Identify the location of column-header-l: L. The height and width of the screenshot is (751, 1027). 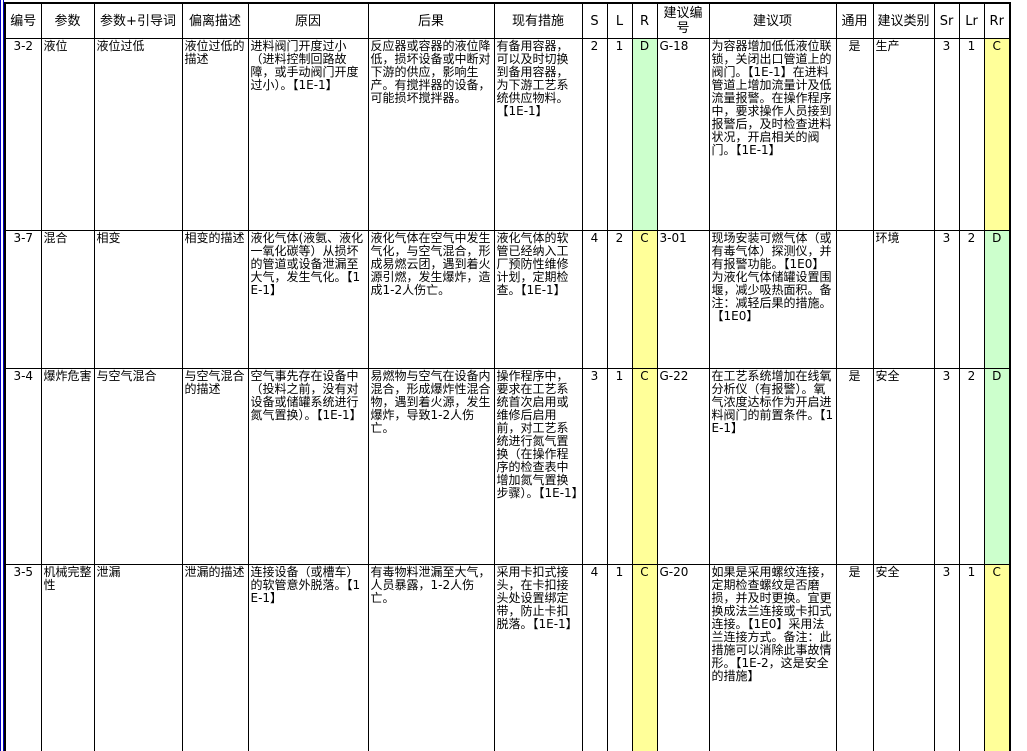
(619, 20).